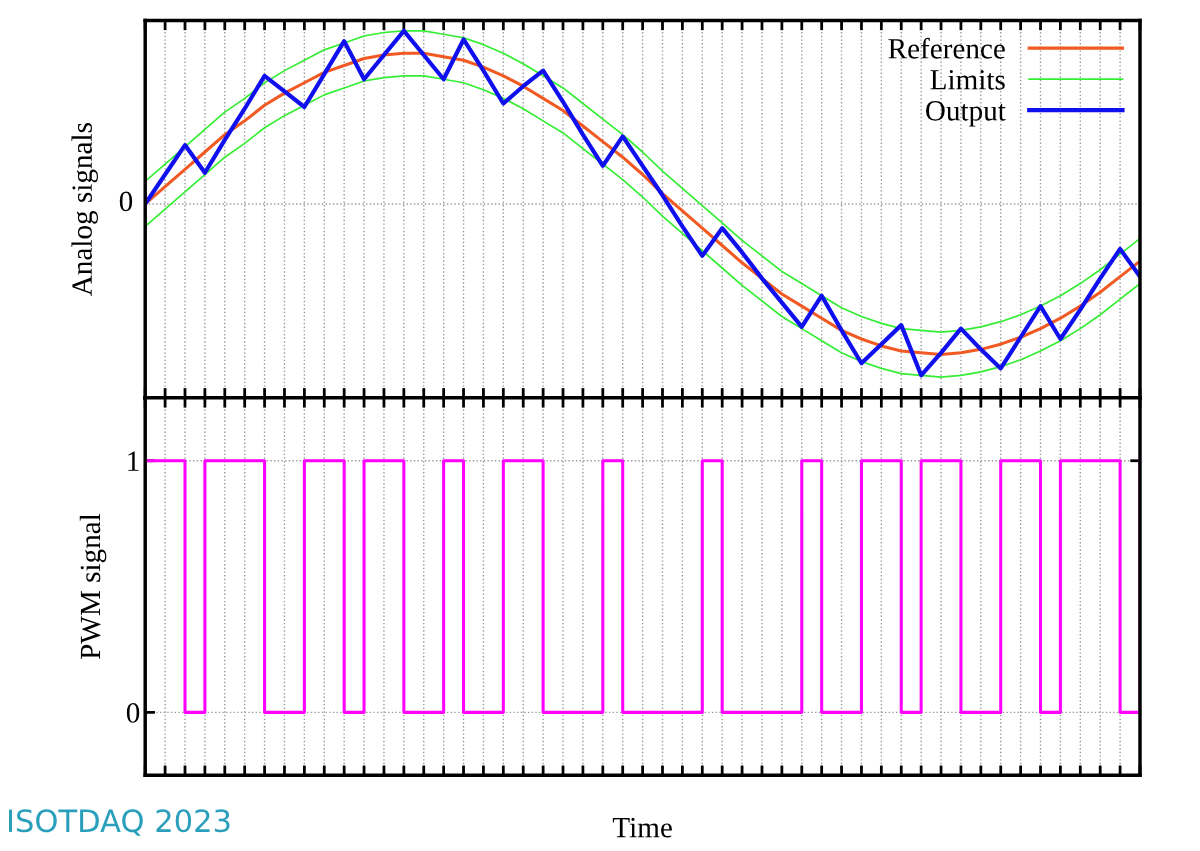  What do you see at coordinates (966, 114) in the screenshot?
I see `legend-label: Output` at bounding box center [966, 114].